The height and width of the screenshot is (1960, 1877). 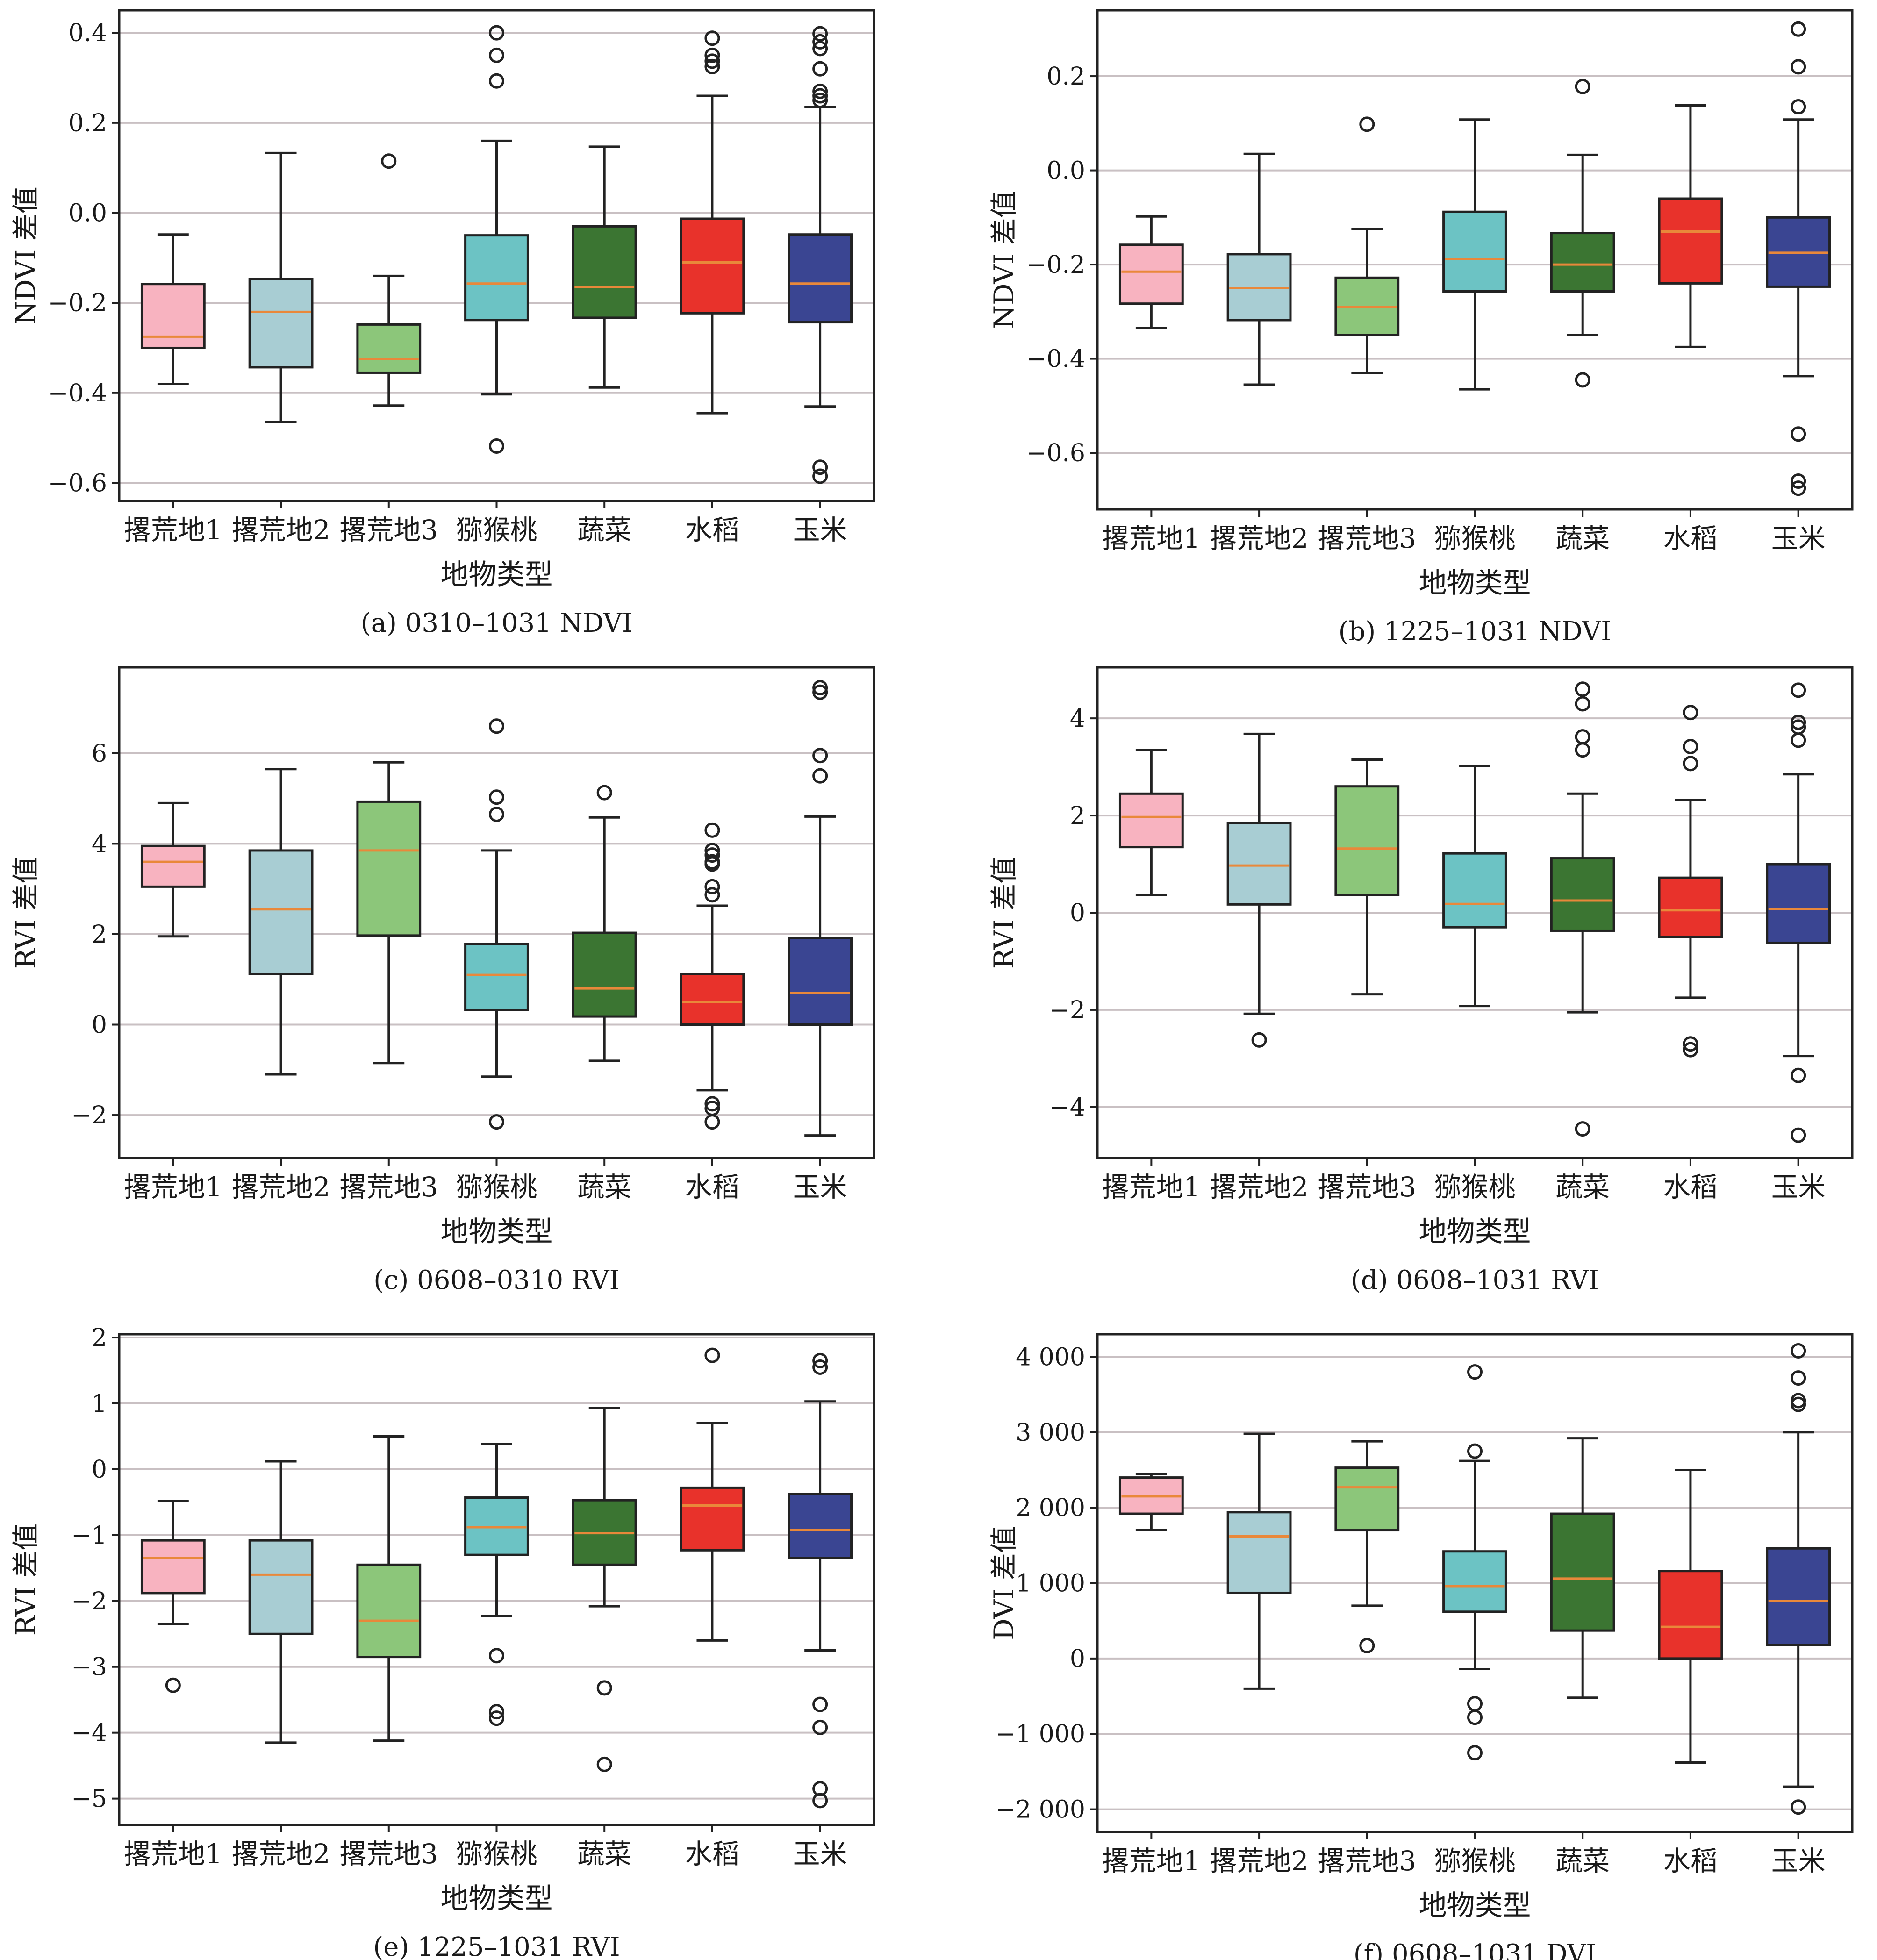 I want to click on y-tick-label: 1 000, so click(x=1050, y=1584).